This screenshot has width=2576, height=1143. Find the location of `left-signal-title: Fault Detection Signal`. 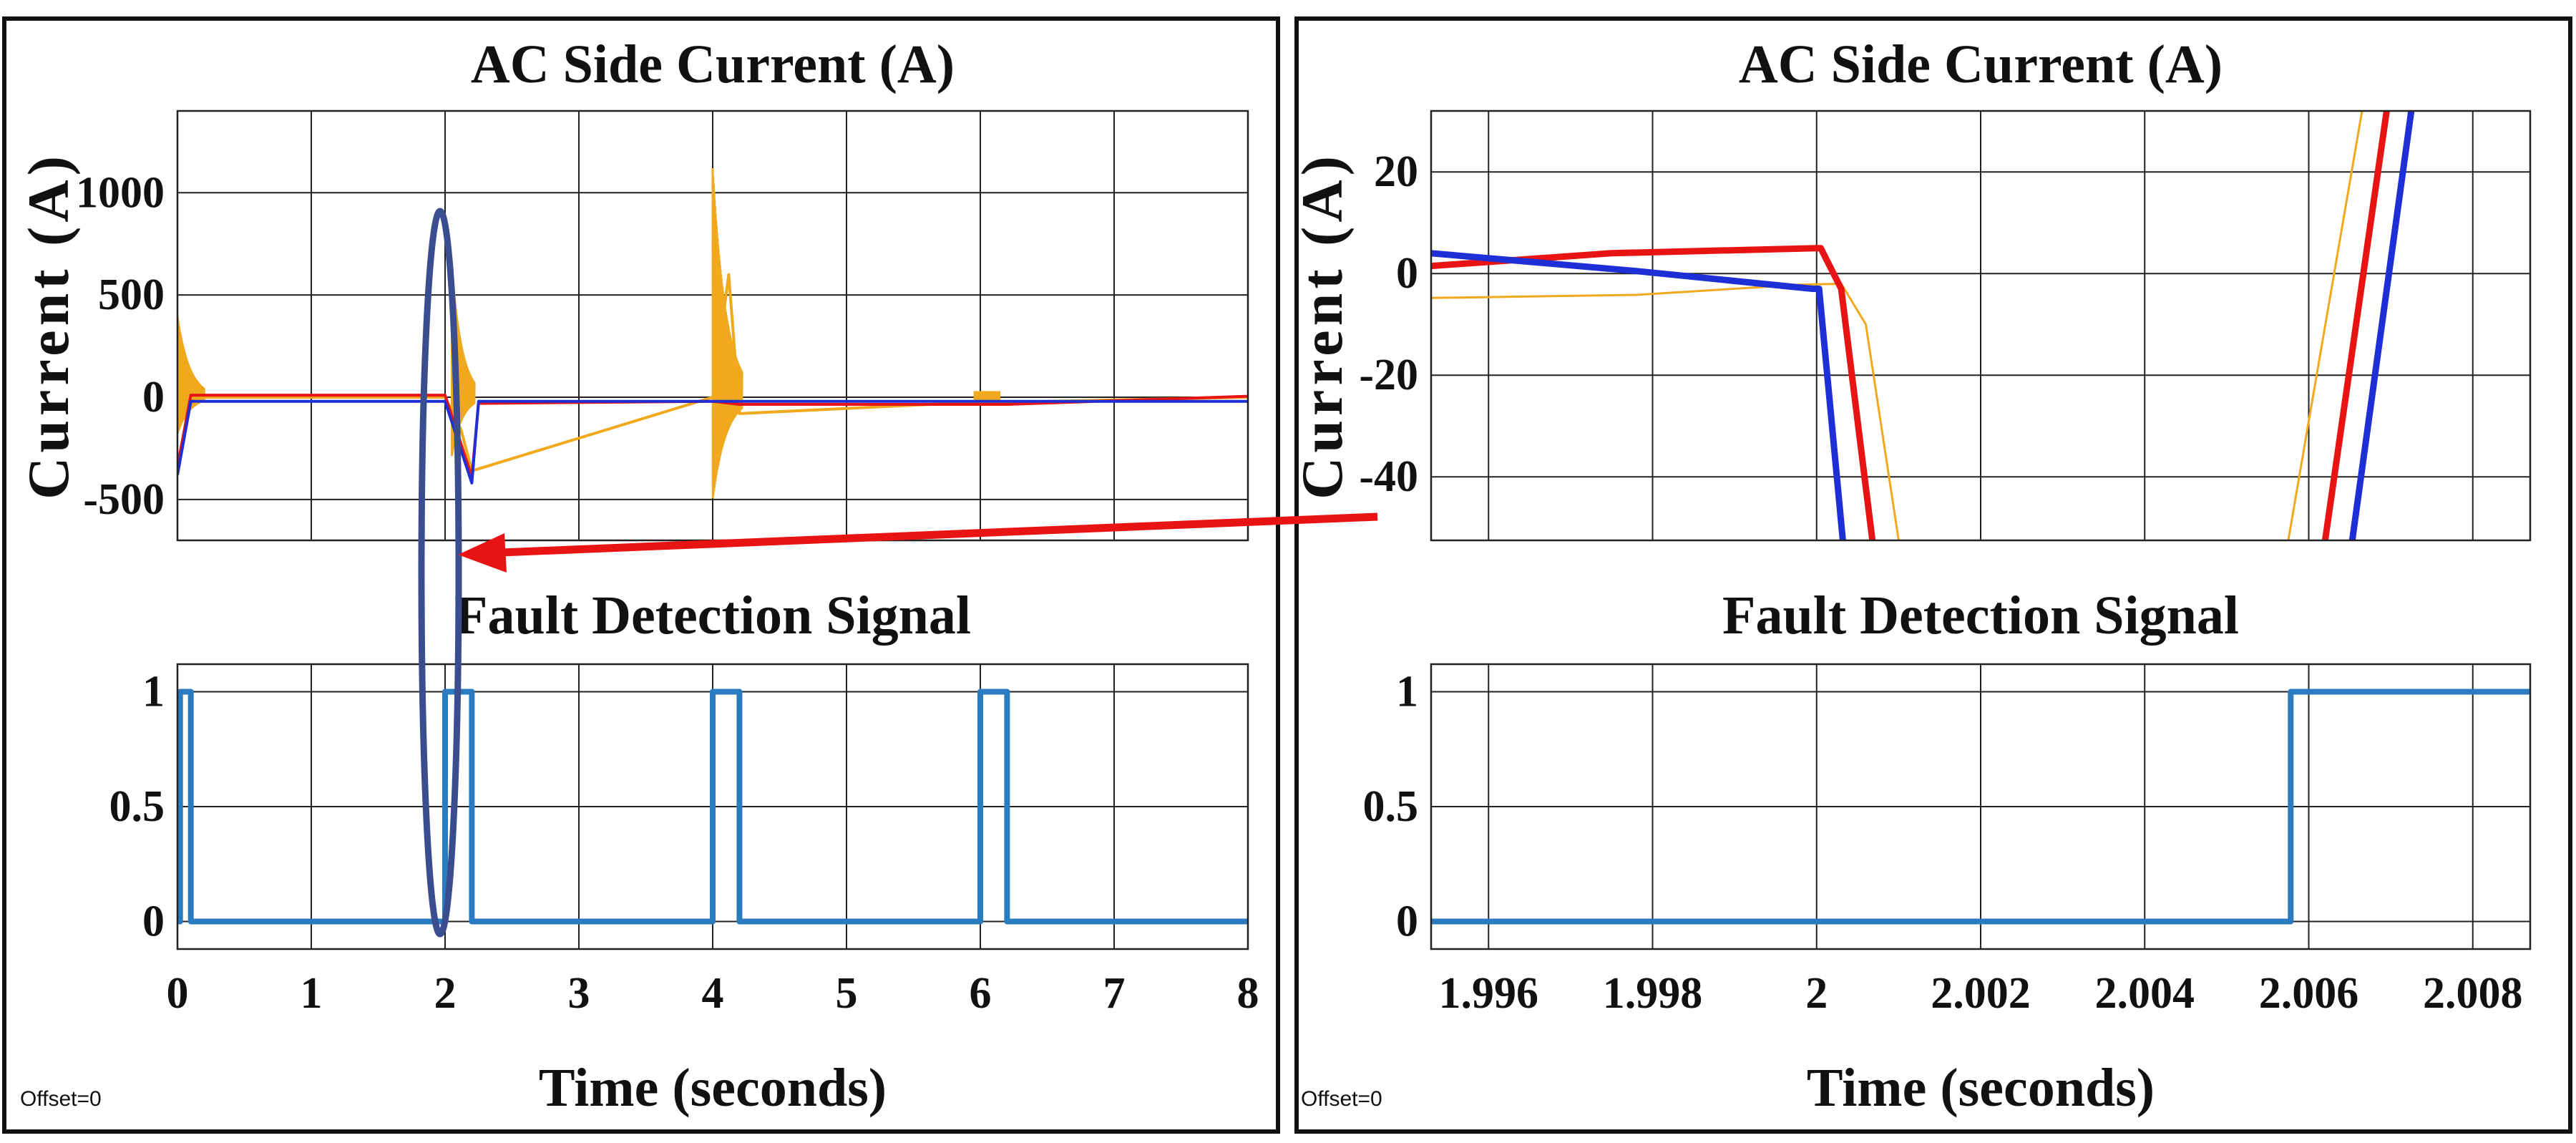

left-signal-title: Fault Detection Signal is located at coordinates (712, 615).